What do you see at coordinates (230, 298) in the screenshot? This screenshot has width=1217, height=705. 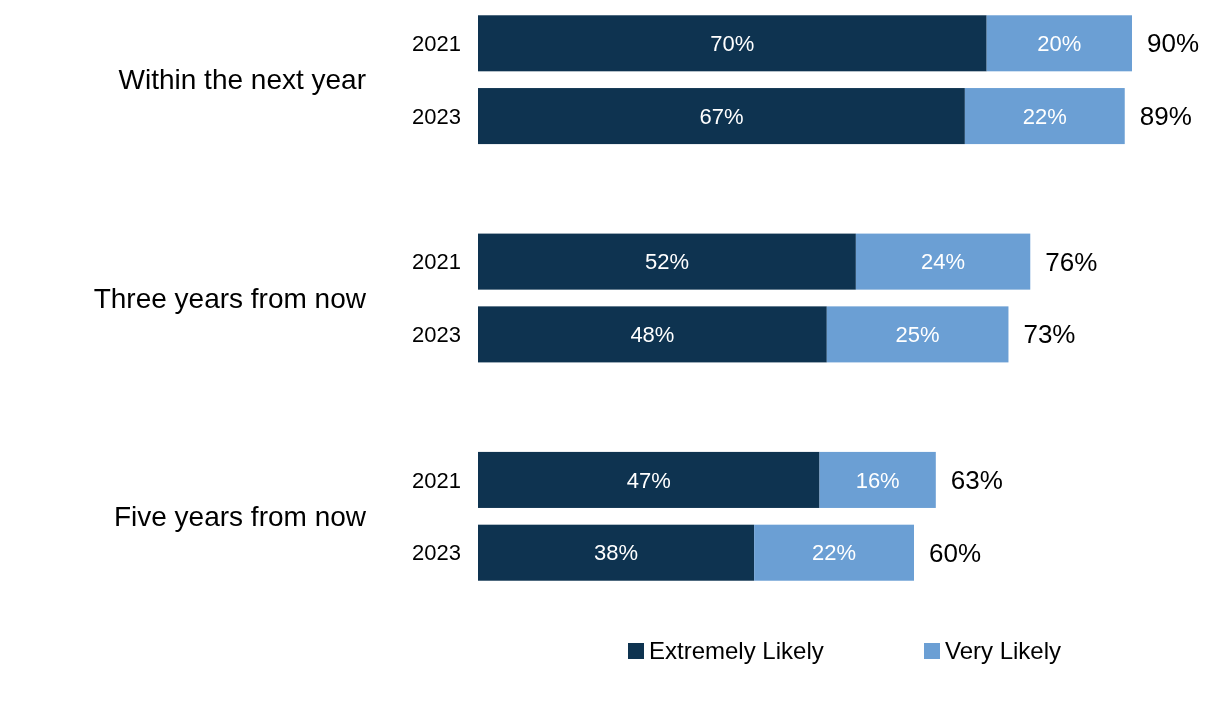 I see `text: Three years from now` at bounding box center [230, 298].